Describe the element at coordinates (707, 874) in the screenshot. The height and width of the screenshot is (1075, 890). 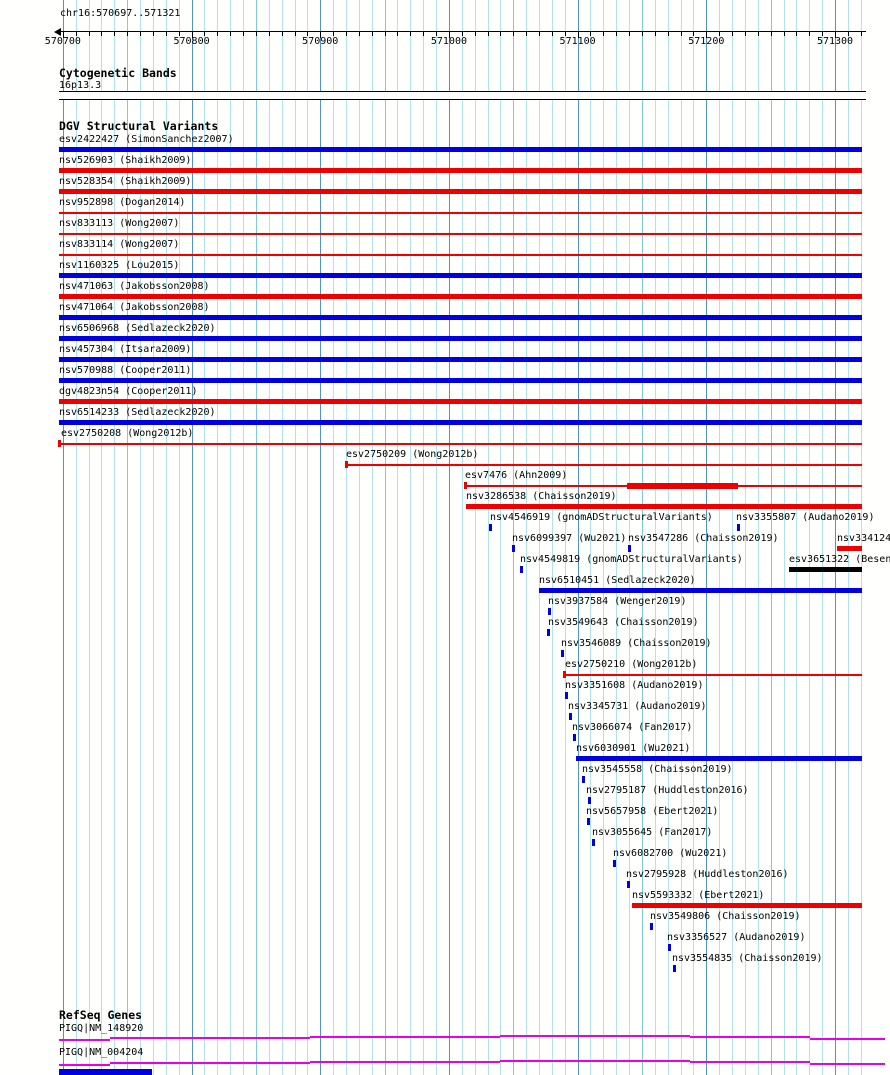
I see `variant-label: nsv2795928 (Huddleston2016)` at that location.